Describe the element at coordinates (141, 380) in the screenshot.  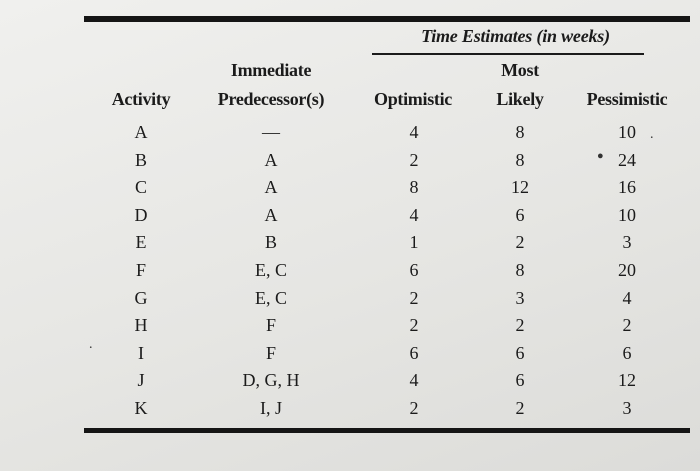
I see `activity-cell: J` at that location.